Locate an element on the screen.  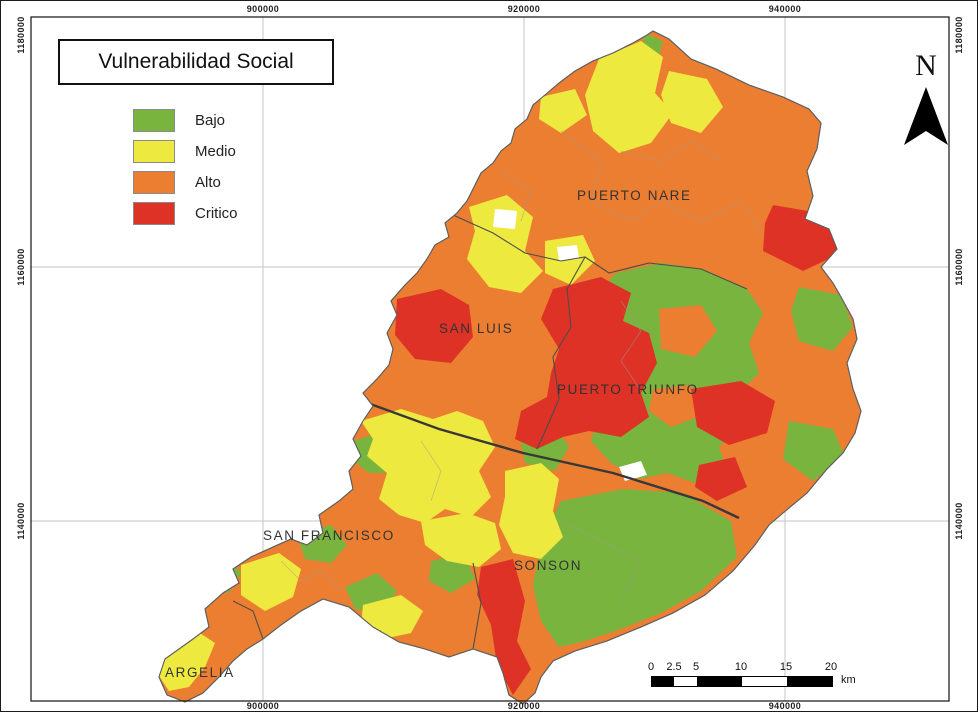
grid-label-left-0: 1180000 is located at coordinates (21, 35).